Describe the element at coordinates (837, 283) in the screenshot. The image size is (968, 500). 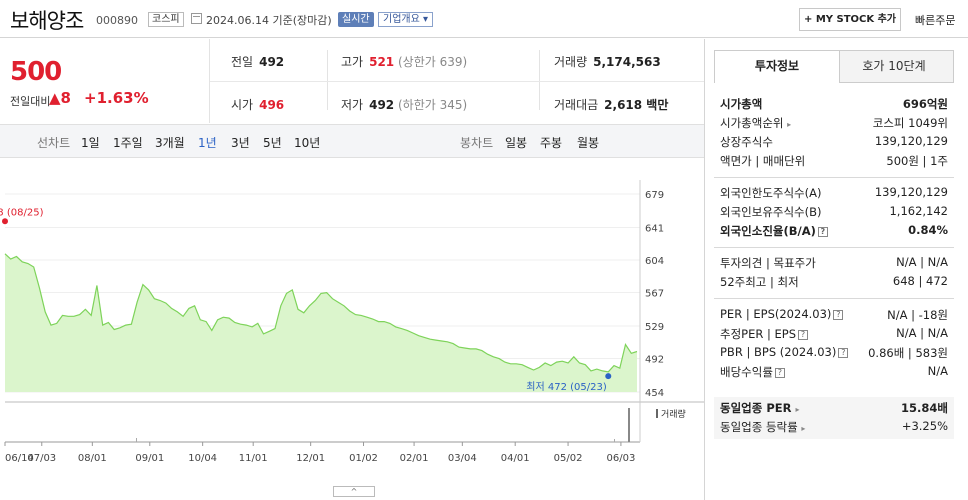
I see `week52-row: 52주최고 | 최저 648 | 472` at that location.